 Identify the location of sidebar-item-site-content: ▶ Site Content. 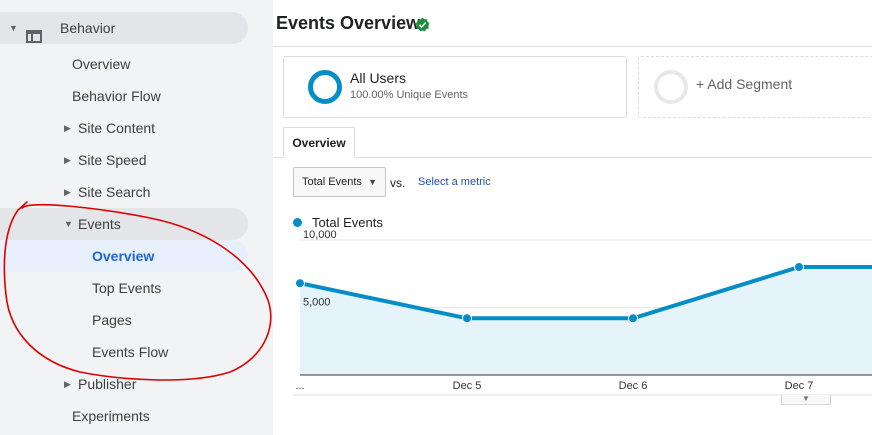
(109, 128).